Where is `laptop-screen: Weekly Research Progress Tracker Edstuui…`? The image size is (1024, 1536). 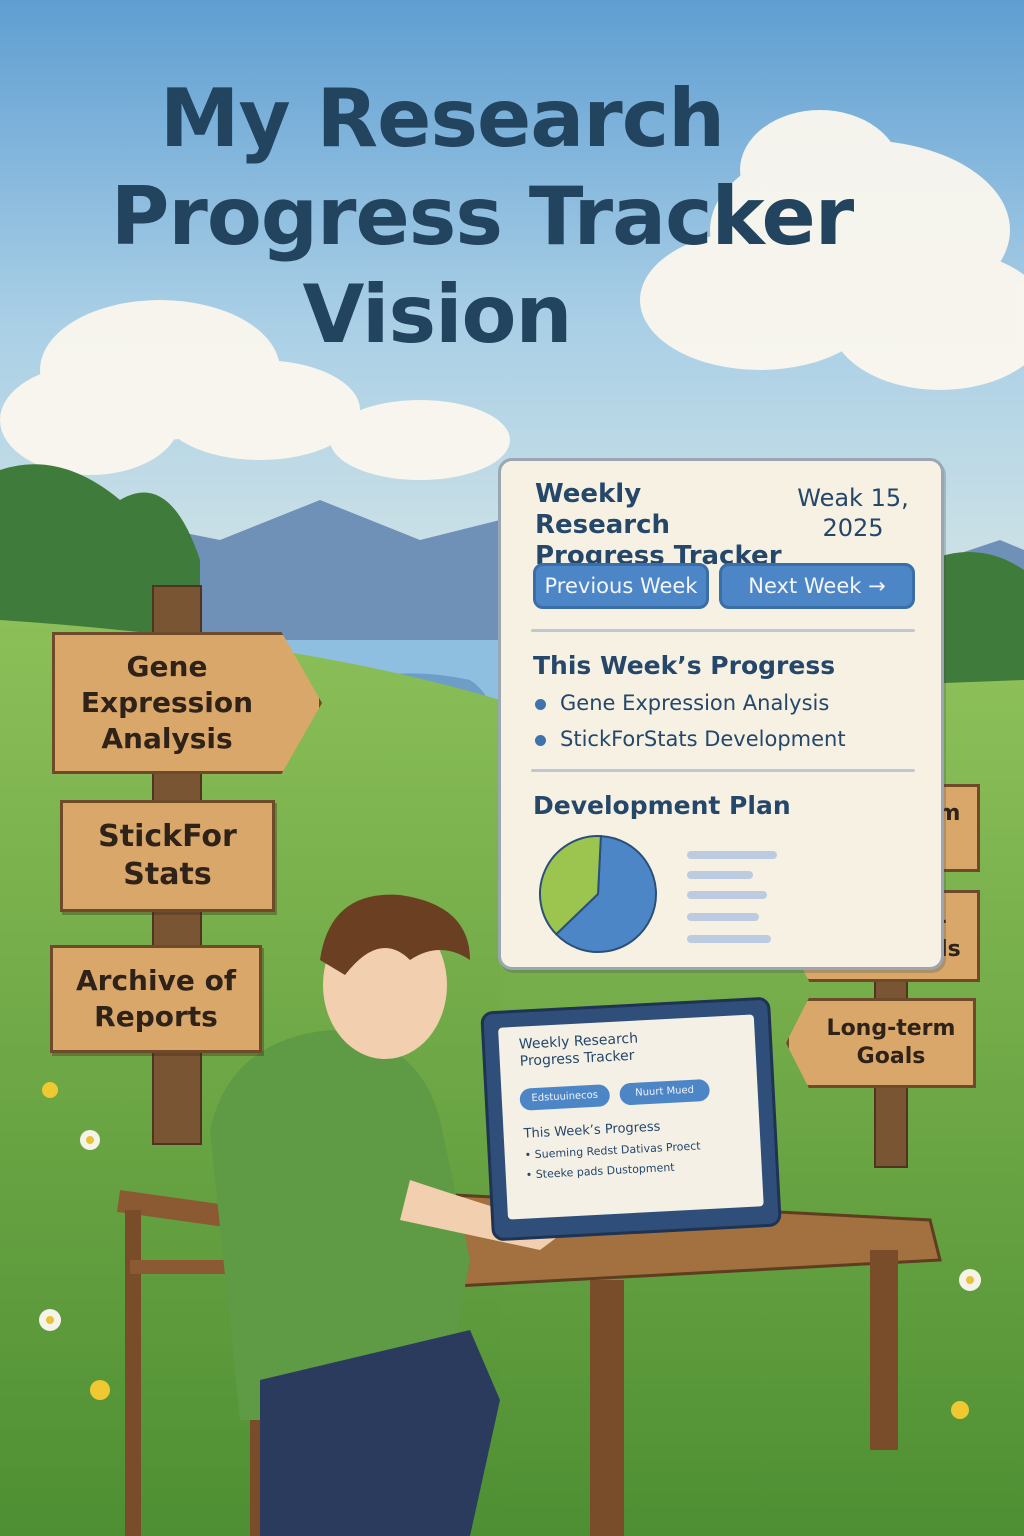 laptop-screen: Weekly Research Progress Tracker Edstuui… is located at coordinates (631, 1119).